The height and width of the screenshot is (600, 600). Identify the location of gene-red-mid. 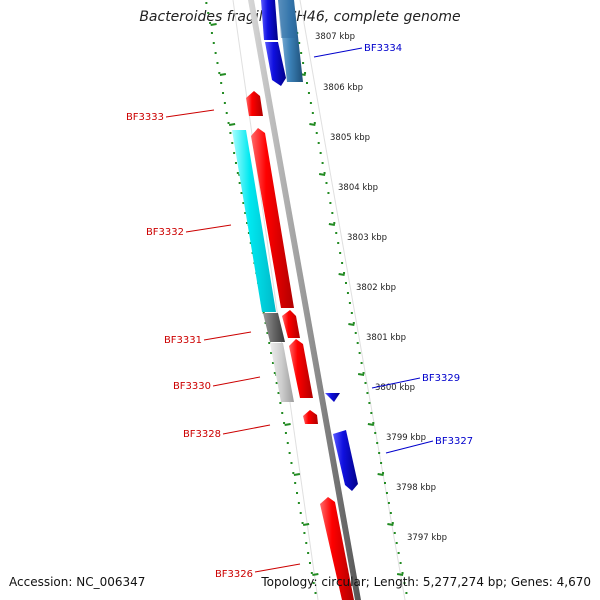
(301, 368).